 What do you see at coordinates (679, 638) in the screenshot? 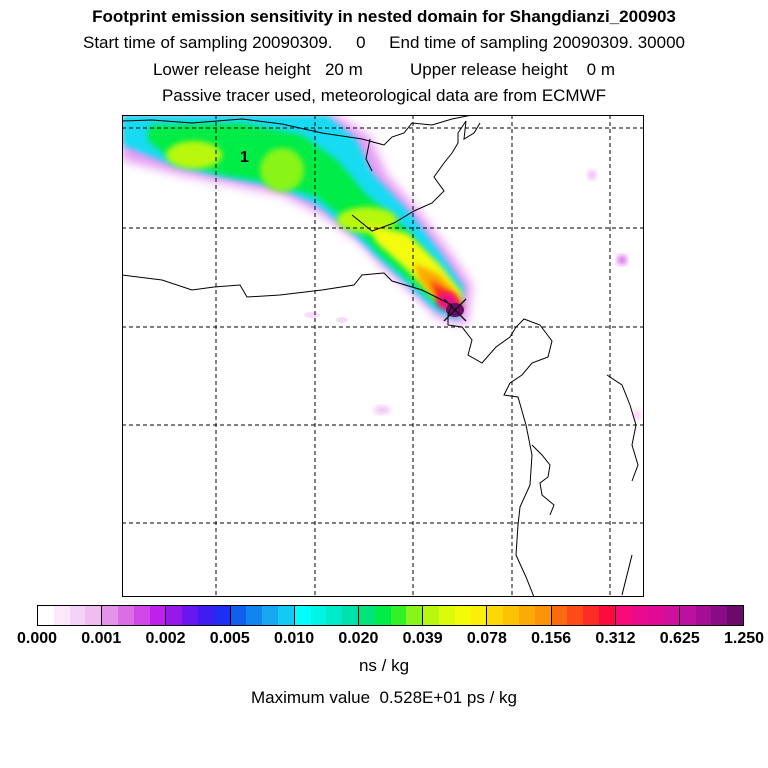
I see `colorbar-tick-label: 0.625` at bounding box center [679, 638].